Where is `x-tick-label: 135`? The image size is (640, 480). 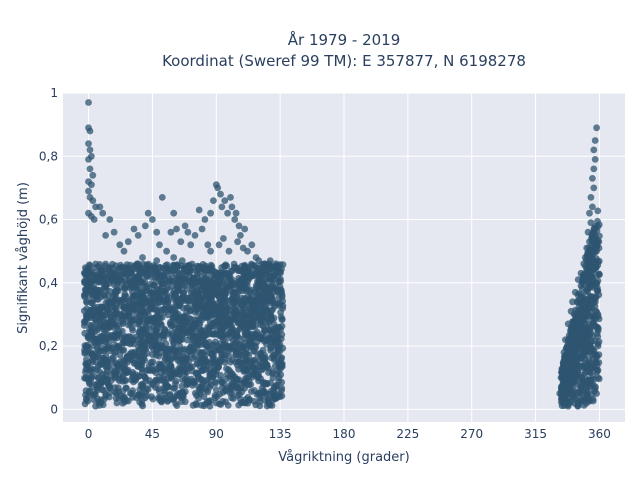 x-tick-label: 135 is located at coordinates (280, 434).